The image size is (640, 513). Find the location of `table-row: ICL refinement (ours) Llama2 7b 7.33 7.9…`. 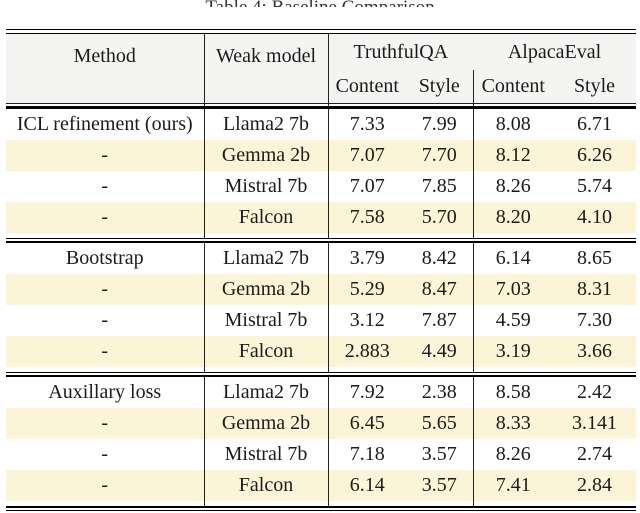

table-row: ICL refinement (ours) Llama2 7b 7.33 7.9… is located at coordinates (321, 124).